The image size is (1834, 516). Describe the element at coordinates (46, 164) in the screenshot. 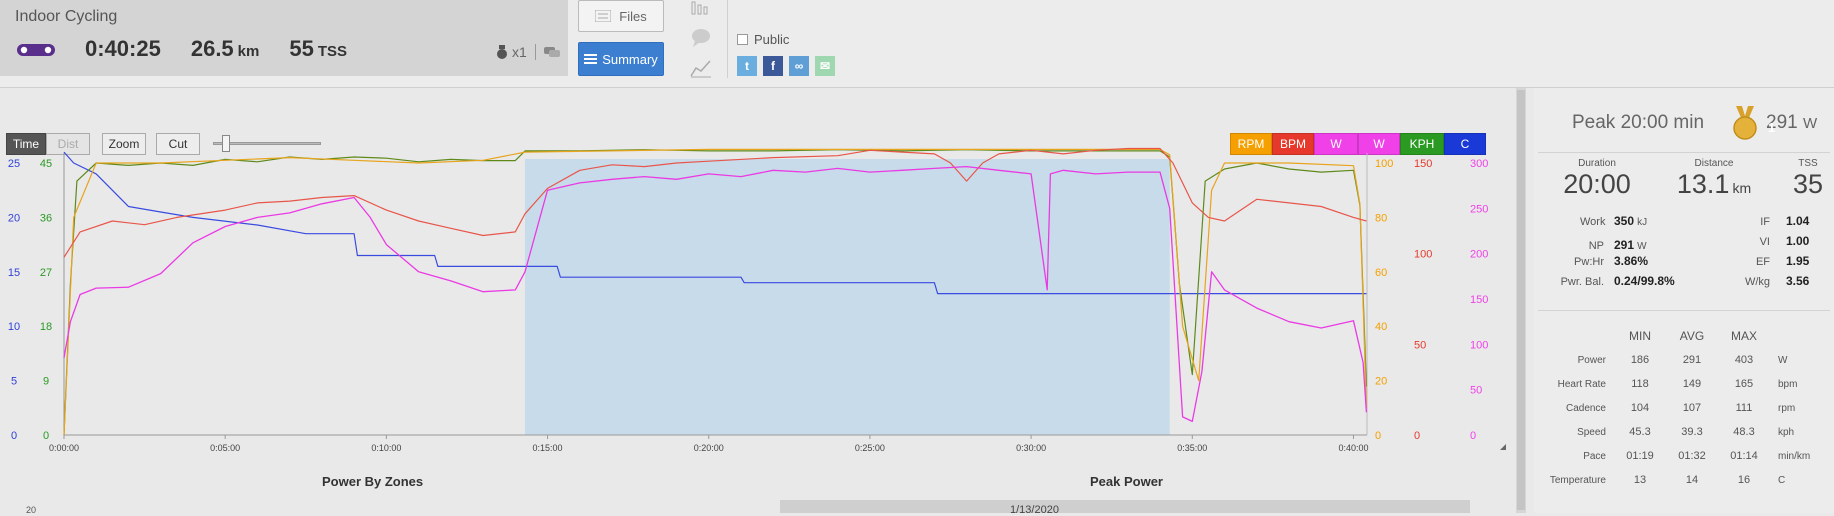

I see `speed_kph-tick-label: 45` at that location.